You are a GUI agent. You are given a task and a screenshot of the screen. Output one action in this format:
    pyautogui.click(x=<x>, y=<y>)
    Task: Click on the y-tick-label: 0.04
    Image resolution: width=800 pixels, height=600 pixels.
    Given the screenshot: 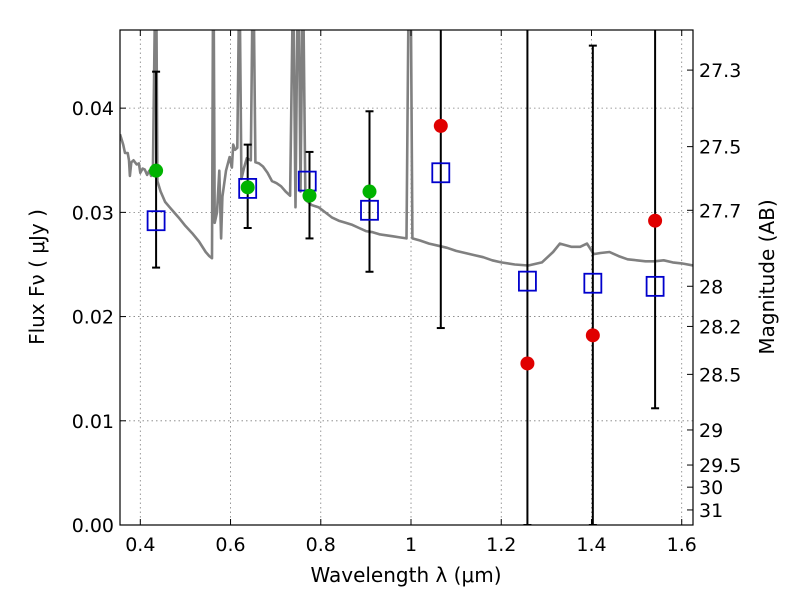 What is the action you would take?
    pyautogui.click(x=93, y=109)
    